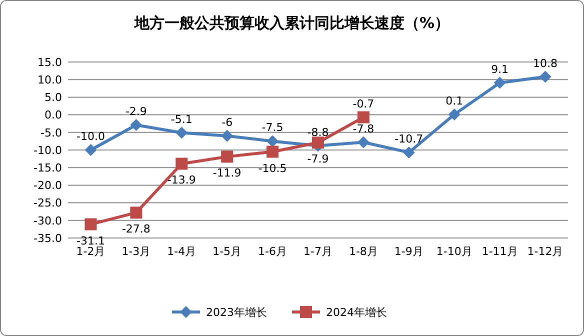 This screenshot has height=336, width=584. What do you see at coordinates (136, 111) in the screenshot?
I see `data-label: -2.9` at bounding box center [136, 111].